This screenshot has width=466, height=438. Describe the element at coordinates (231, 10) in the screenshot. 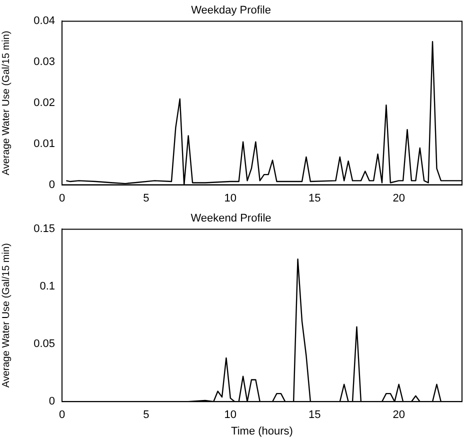

I see `chart-title: Weekday Profile` at that location.